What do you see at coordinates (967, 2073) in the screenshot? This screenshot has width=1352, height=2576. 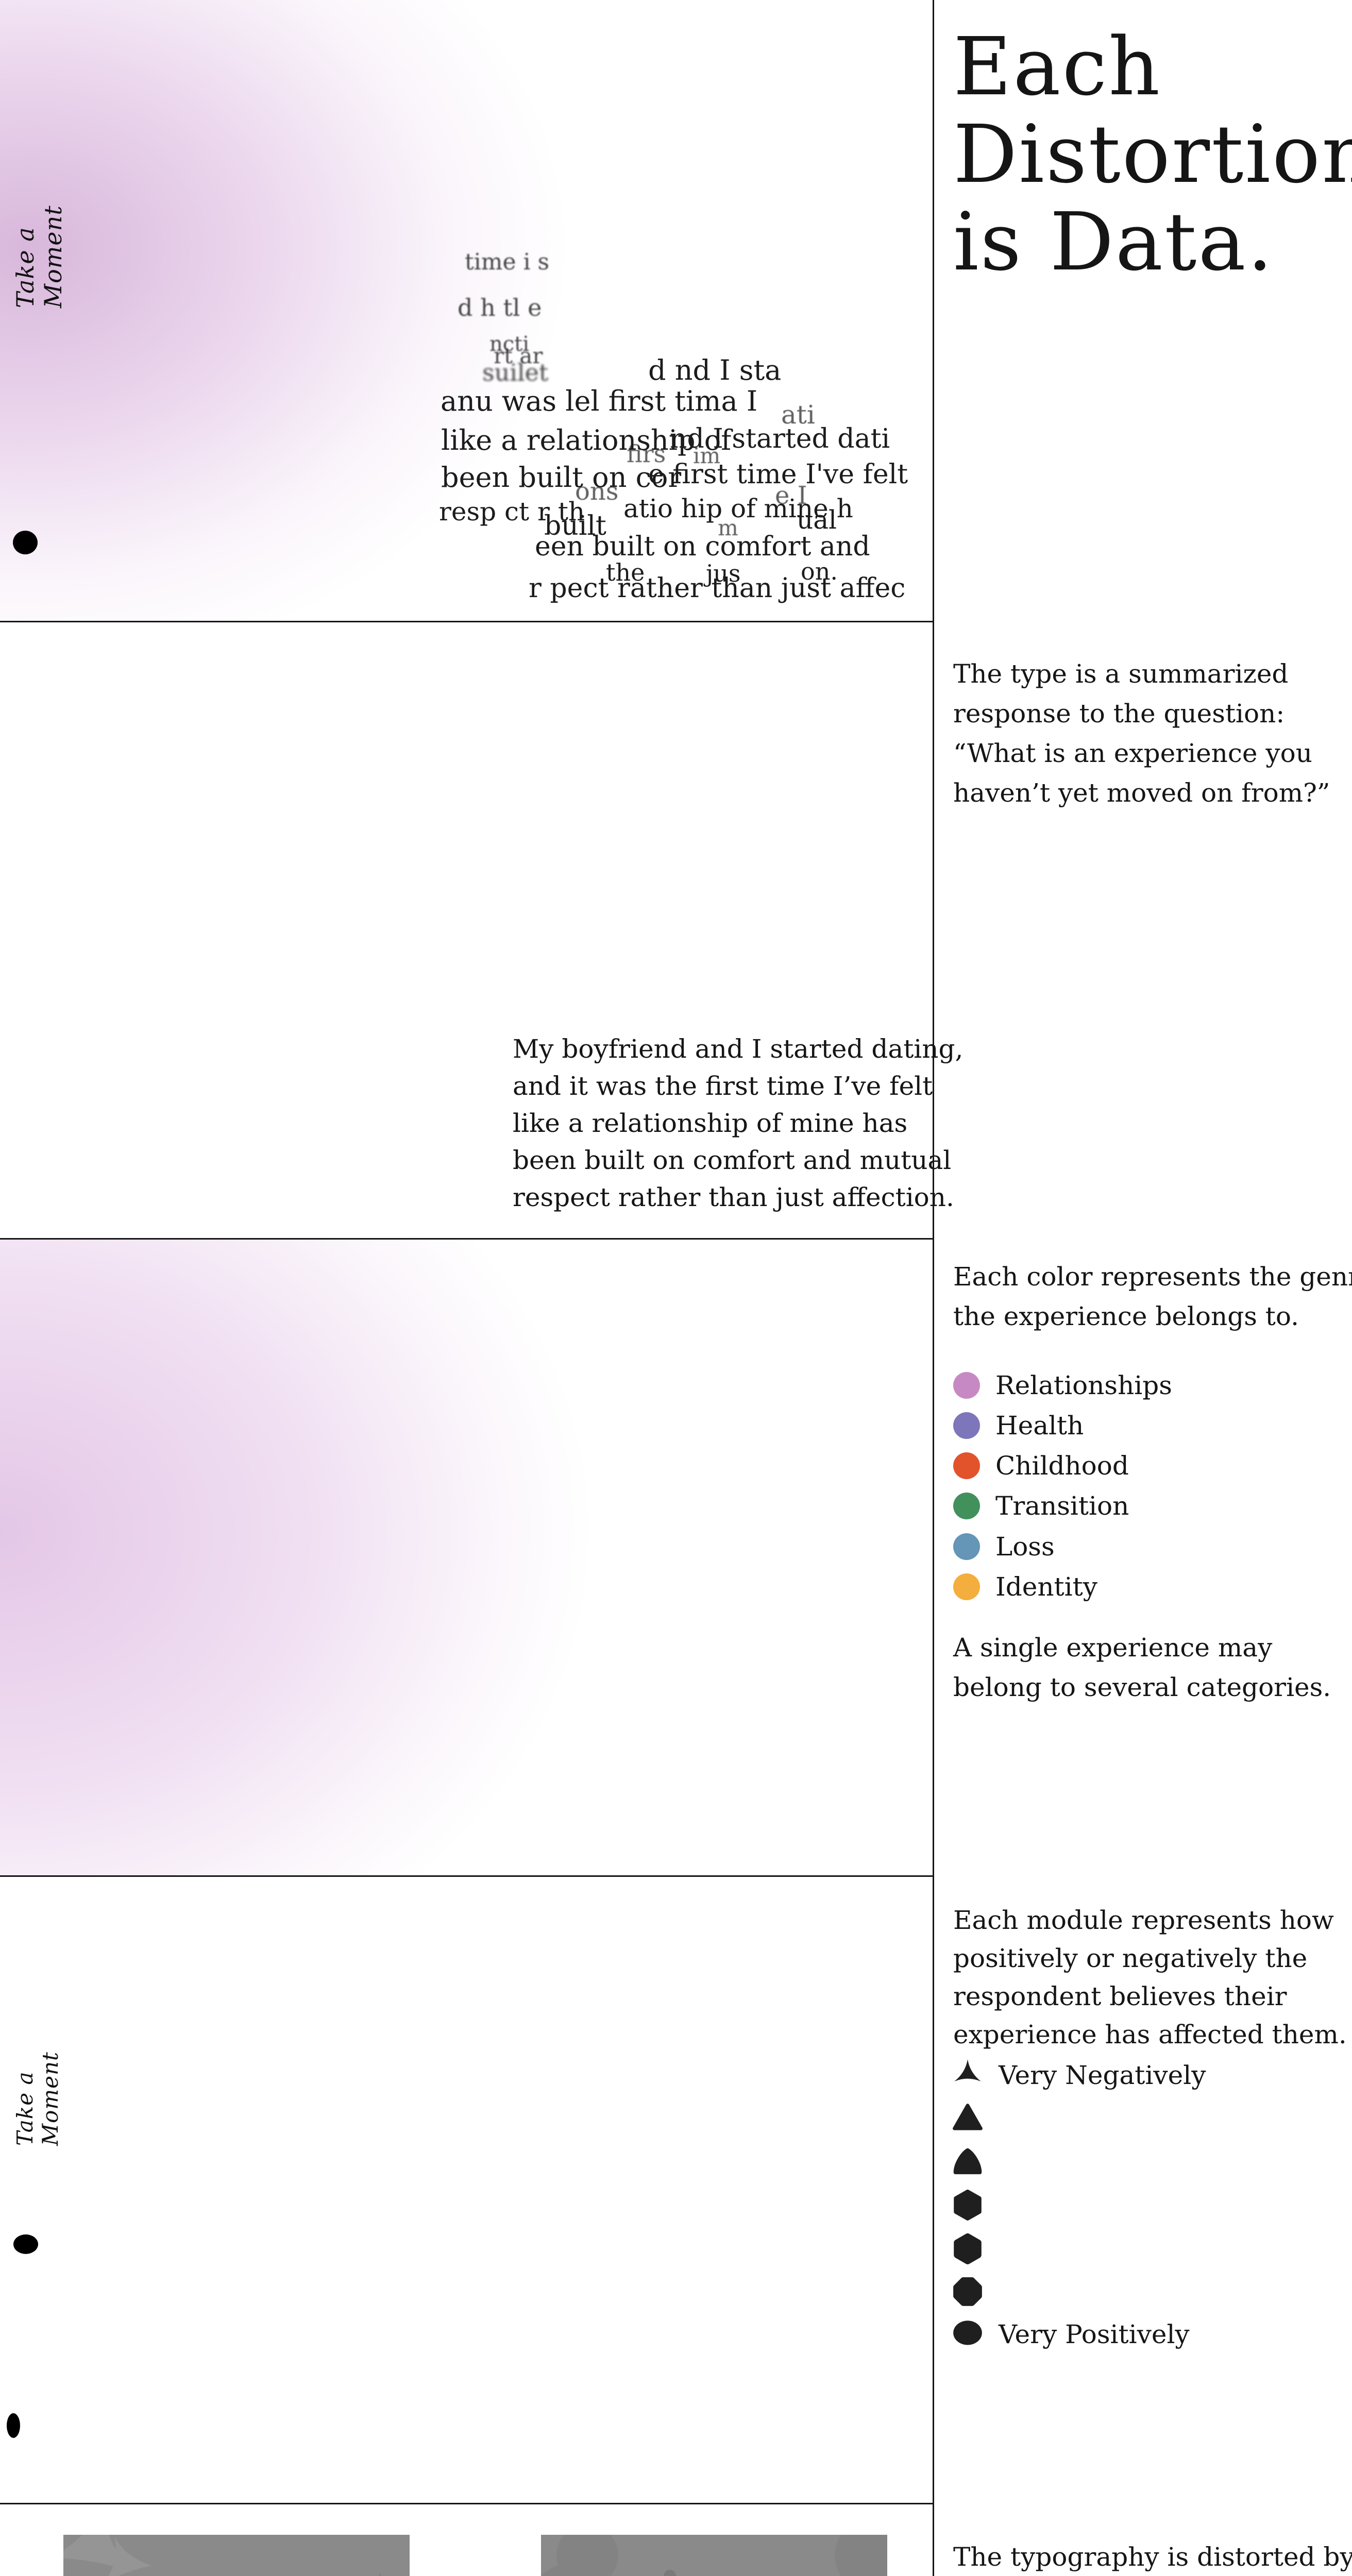 I see `three-point-star-icon` at bounding box center [967, 2073].